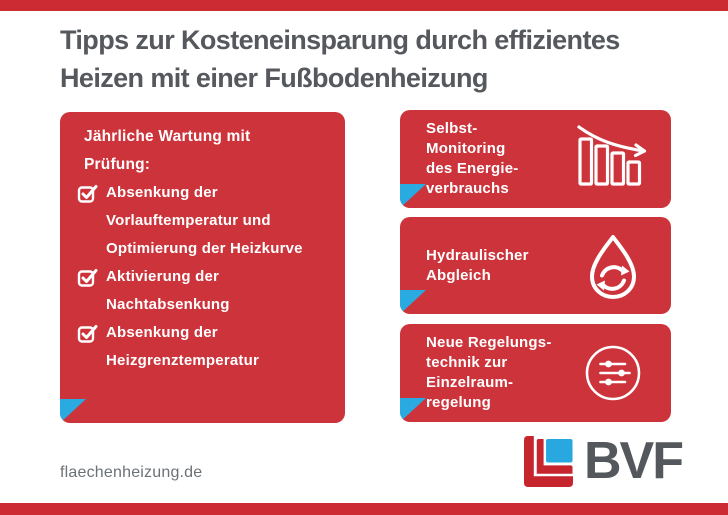  I want to click on top-accent-bar, so click(364, 5).